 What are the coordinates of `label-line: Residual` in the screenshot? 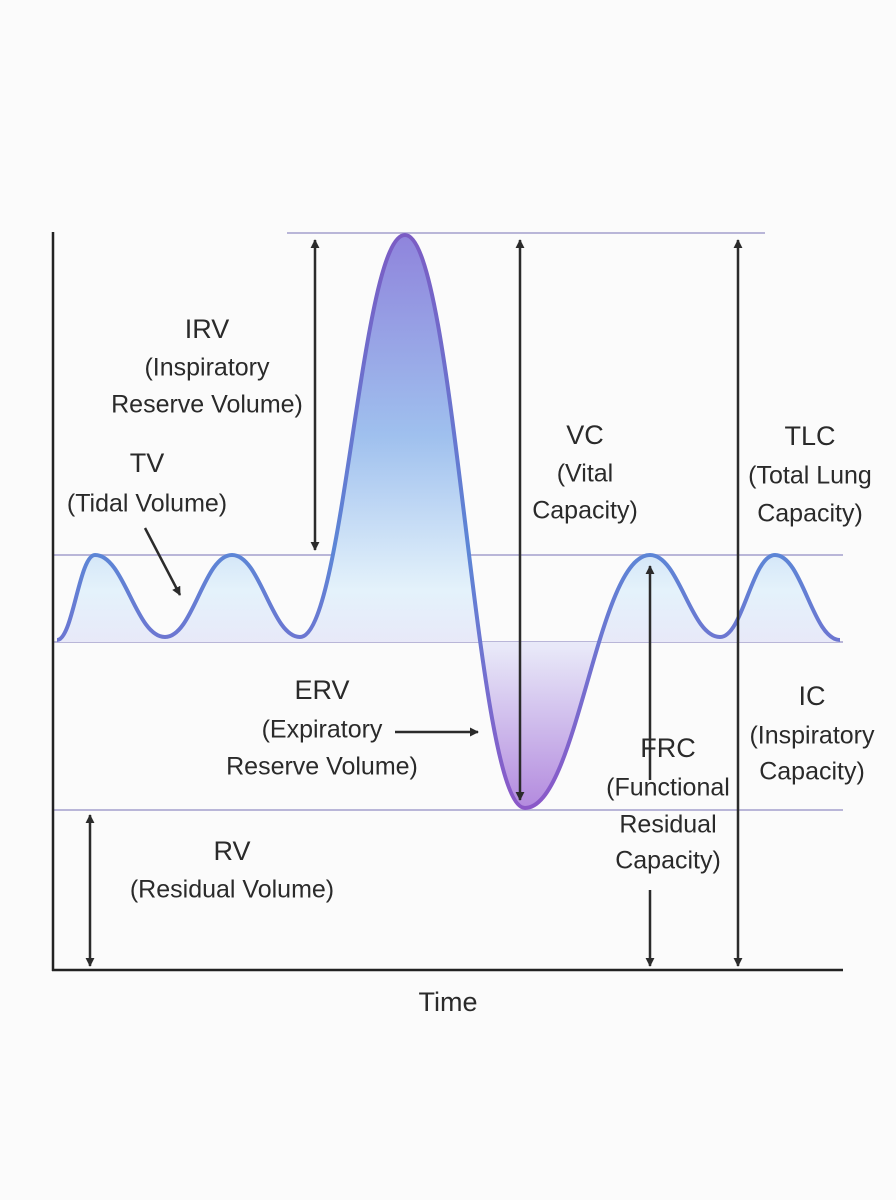 It's located at (667, 825).